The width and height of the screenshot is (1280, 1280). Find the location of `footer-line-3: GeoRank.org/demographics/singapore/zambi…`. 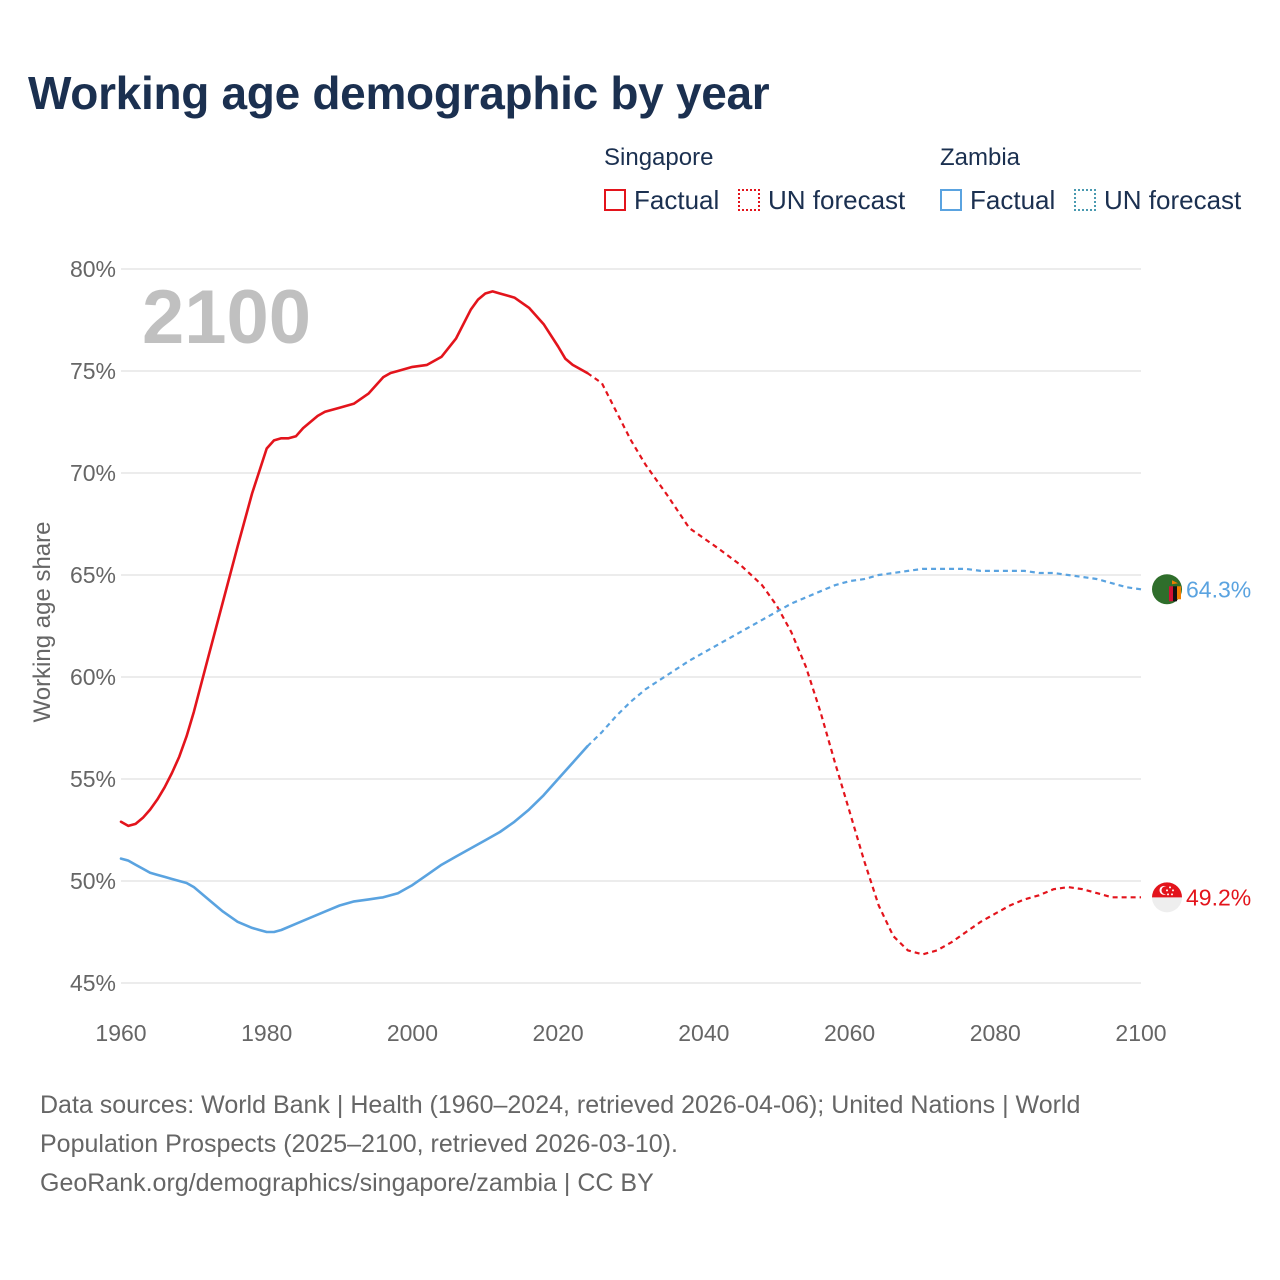

footer-line-3: GeoRank.org/demographics/singapore/zambi… is located at coordinates (347, 1183).